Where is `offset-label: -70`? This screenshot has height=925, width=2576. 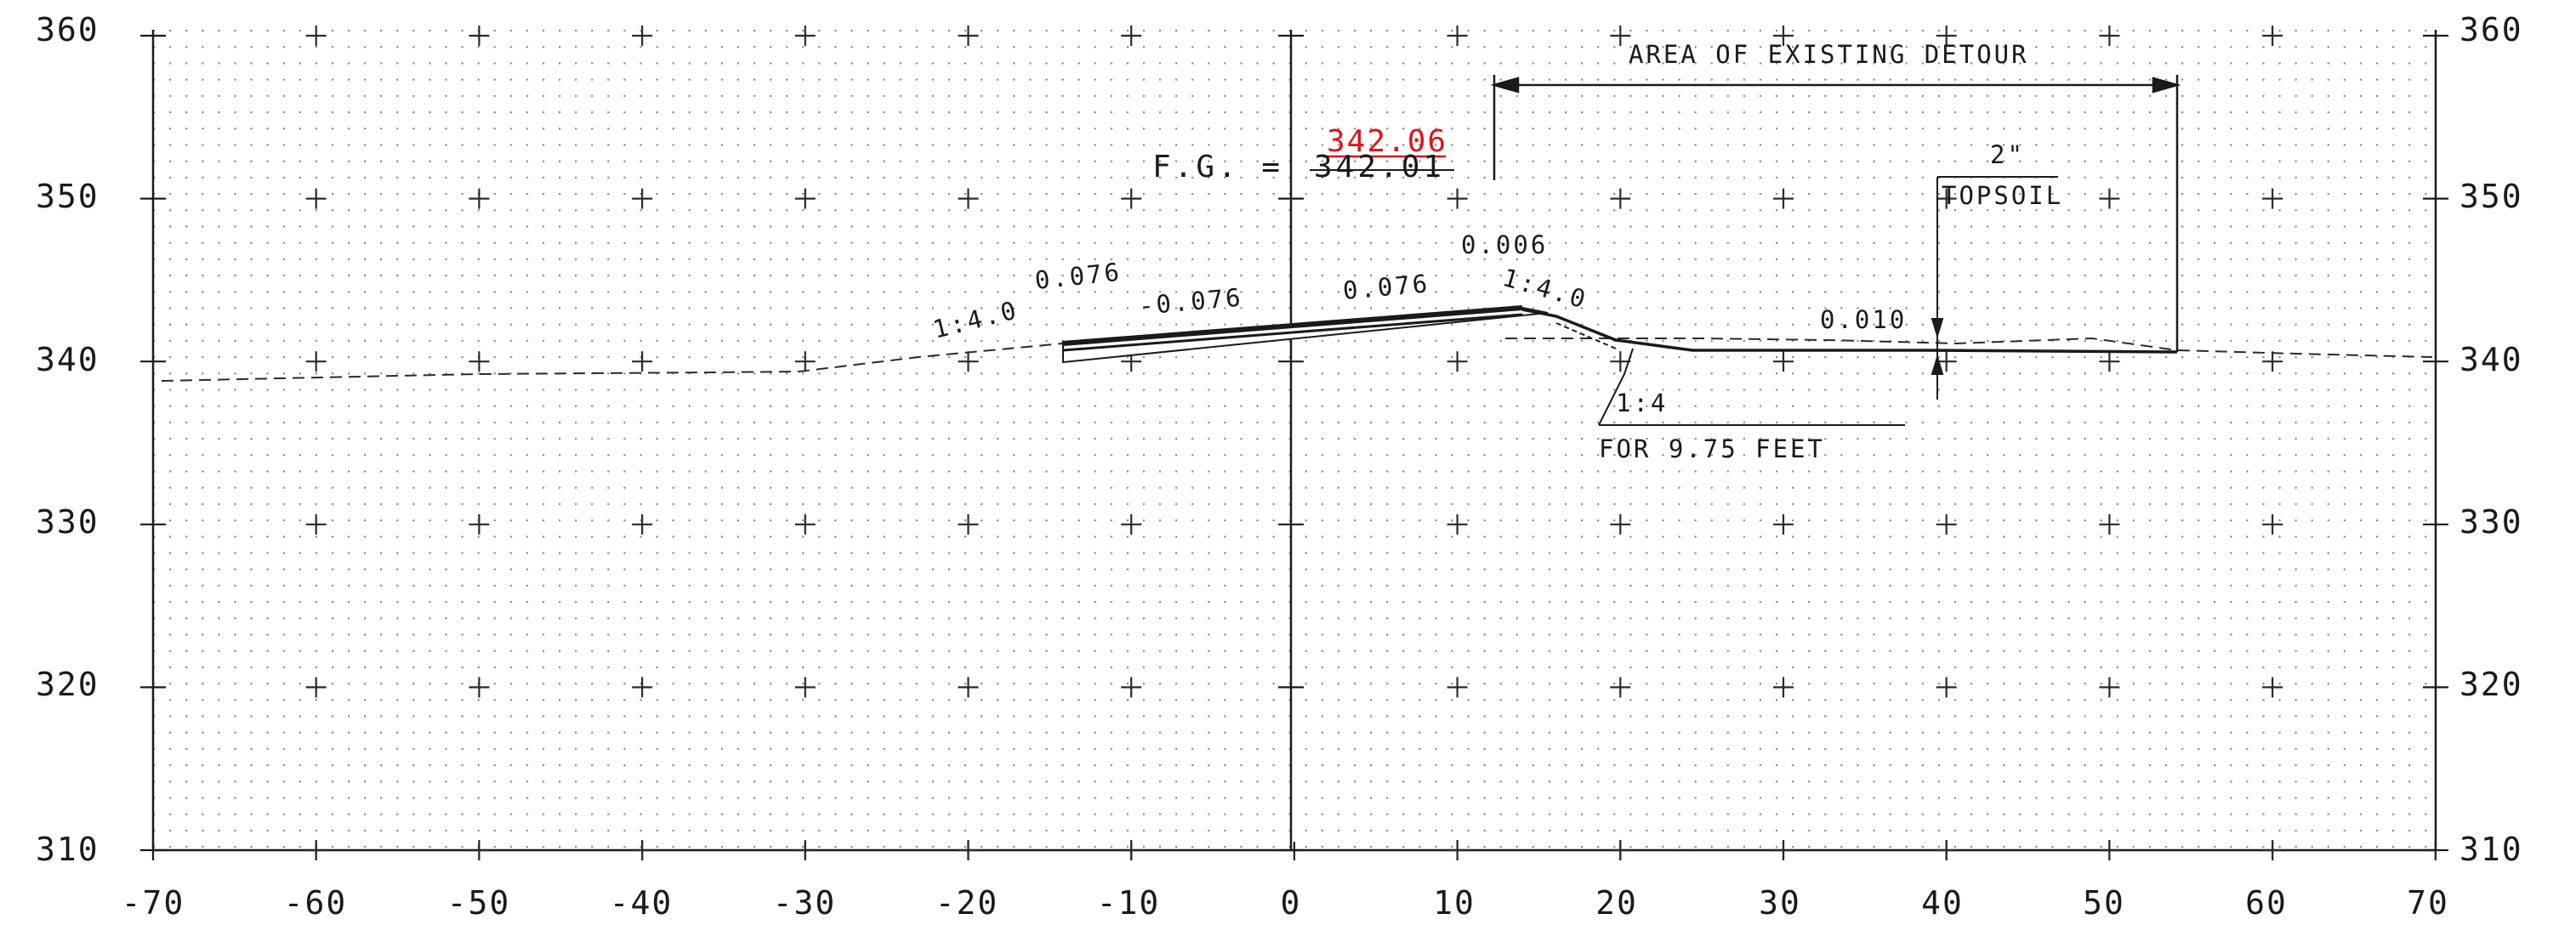 offset-label: -70 is located at coordinates (153, 903).